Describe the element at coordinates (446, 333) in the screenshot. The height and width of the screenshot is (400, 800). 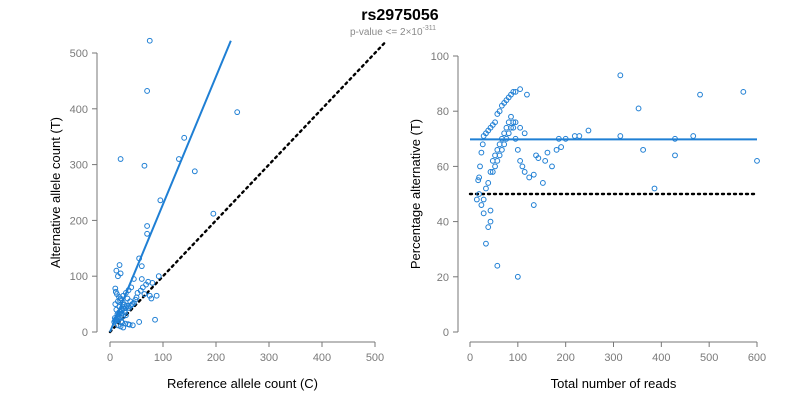
I see `y-tick-label: 0` at that location.